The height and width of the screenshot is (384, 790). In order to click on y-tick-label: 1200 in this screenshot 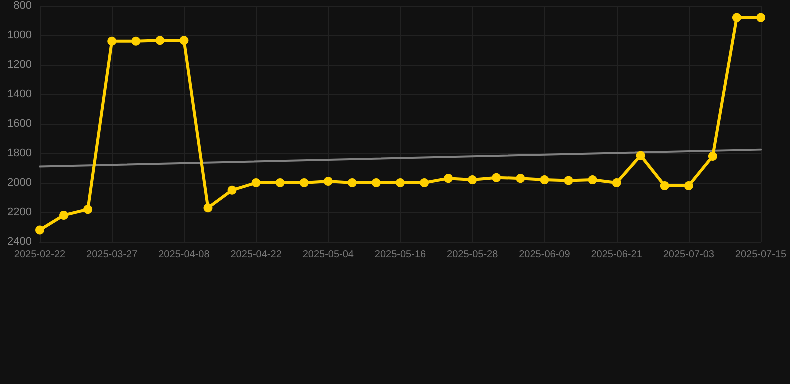, I will do `click(20, 65)`.